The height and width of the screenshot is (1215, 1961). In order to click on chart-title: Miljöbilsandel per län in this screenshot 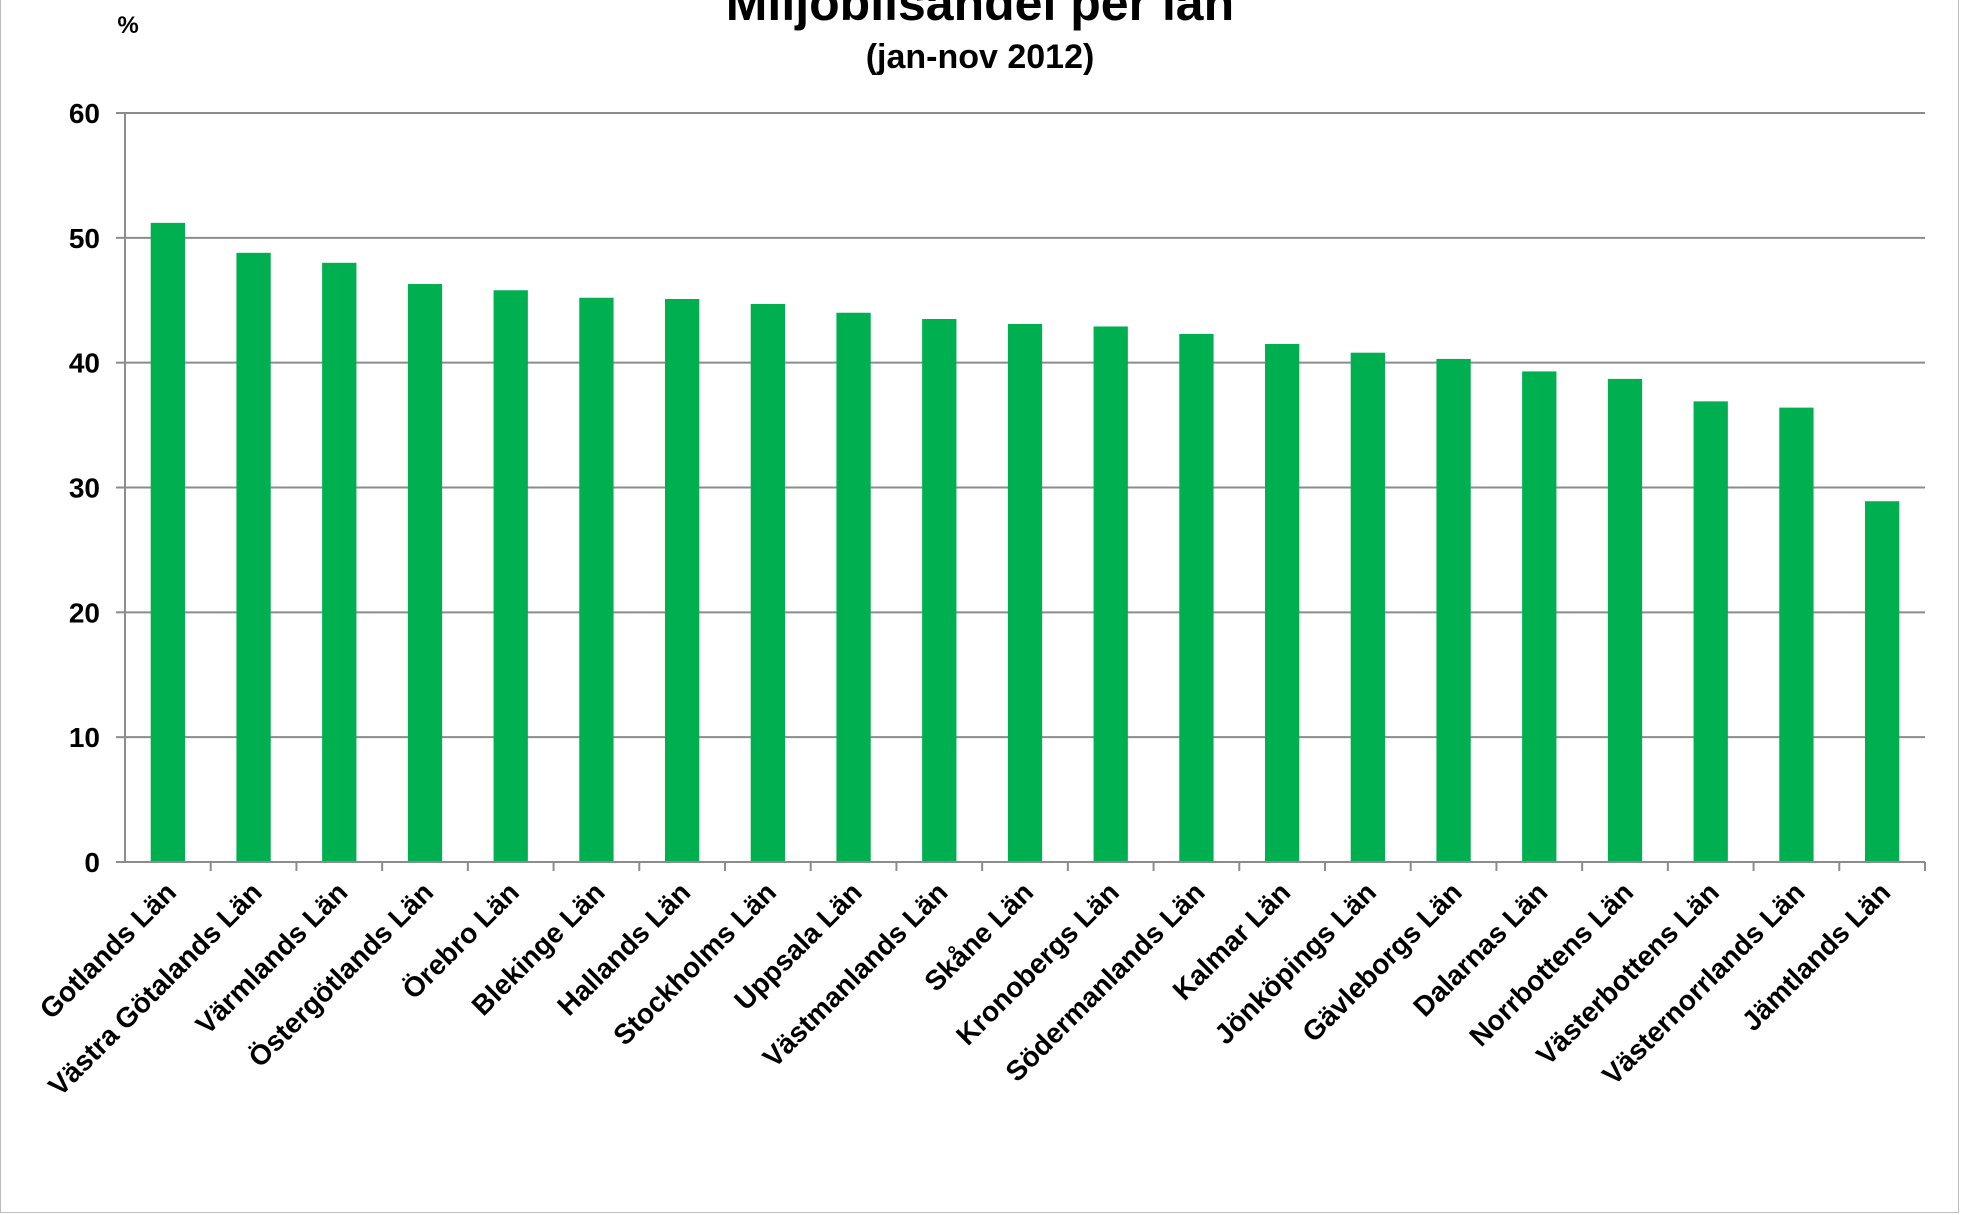, I will do `click(980, 15)`.